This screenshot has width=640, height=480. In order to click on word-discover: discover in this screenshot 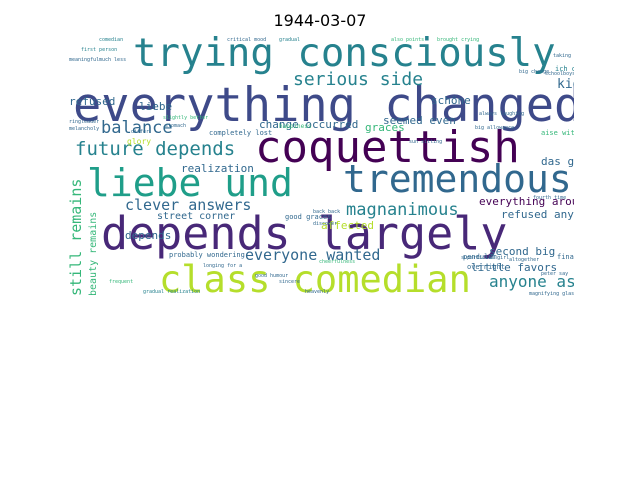, I will do `click(325, 224)`.